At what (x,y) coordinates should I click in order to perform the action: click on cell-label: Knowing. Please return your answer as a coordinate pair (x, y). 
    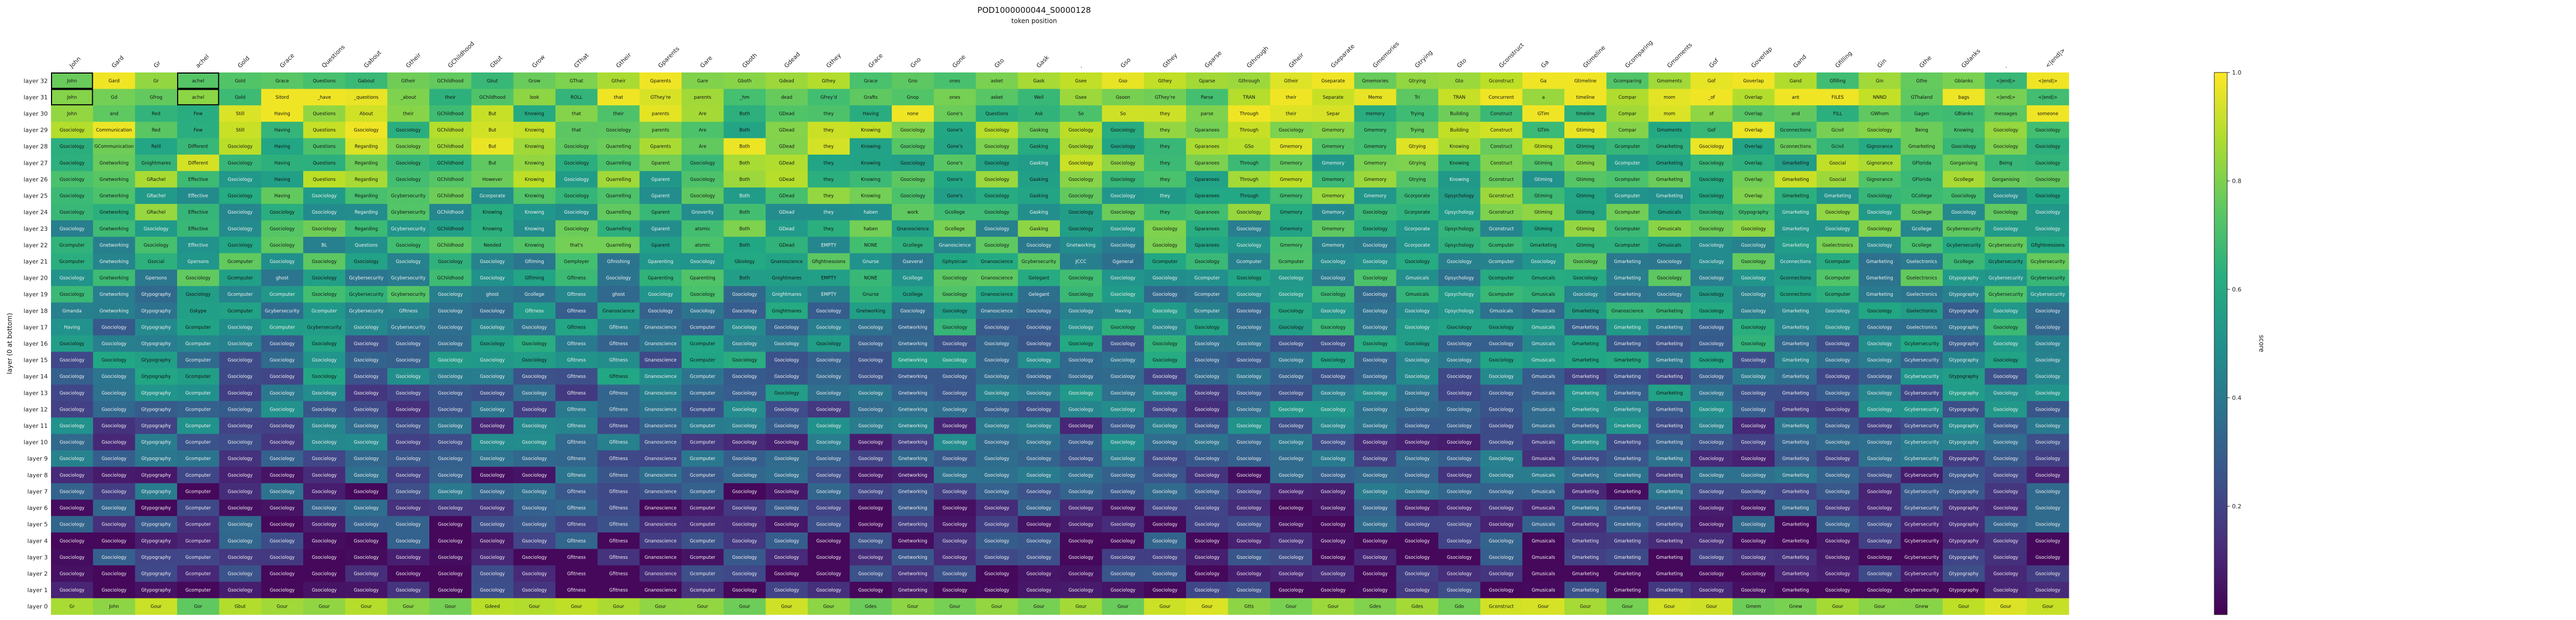
    Looking at the image, I should click on (534, 196).